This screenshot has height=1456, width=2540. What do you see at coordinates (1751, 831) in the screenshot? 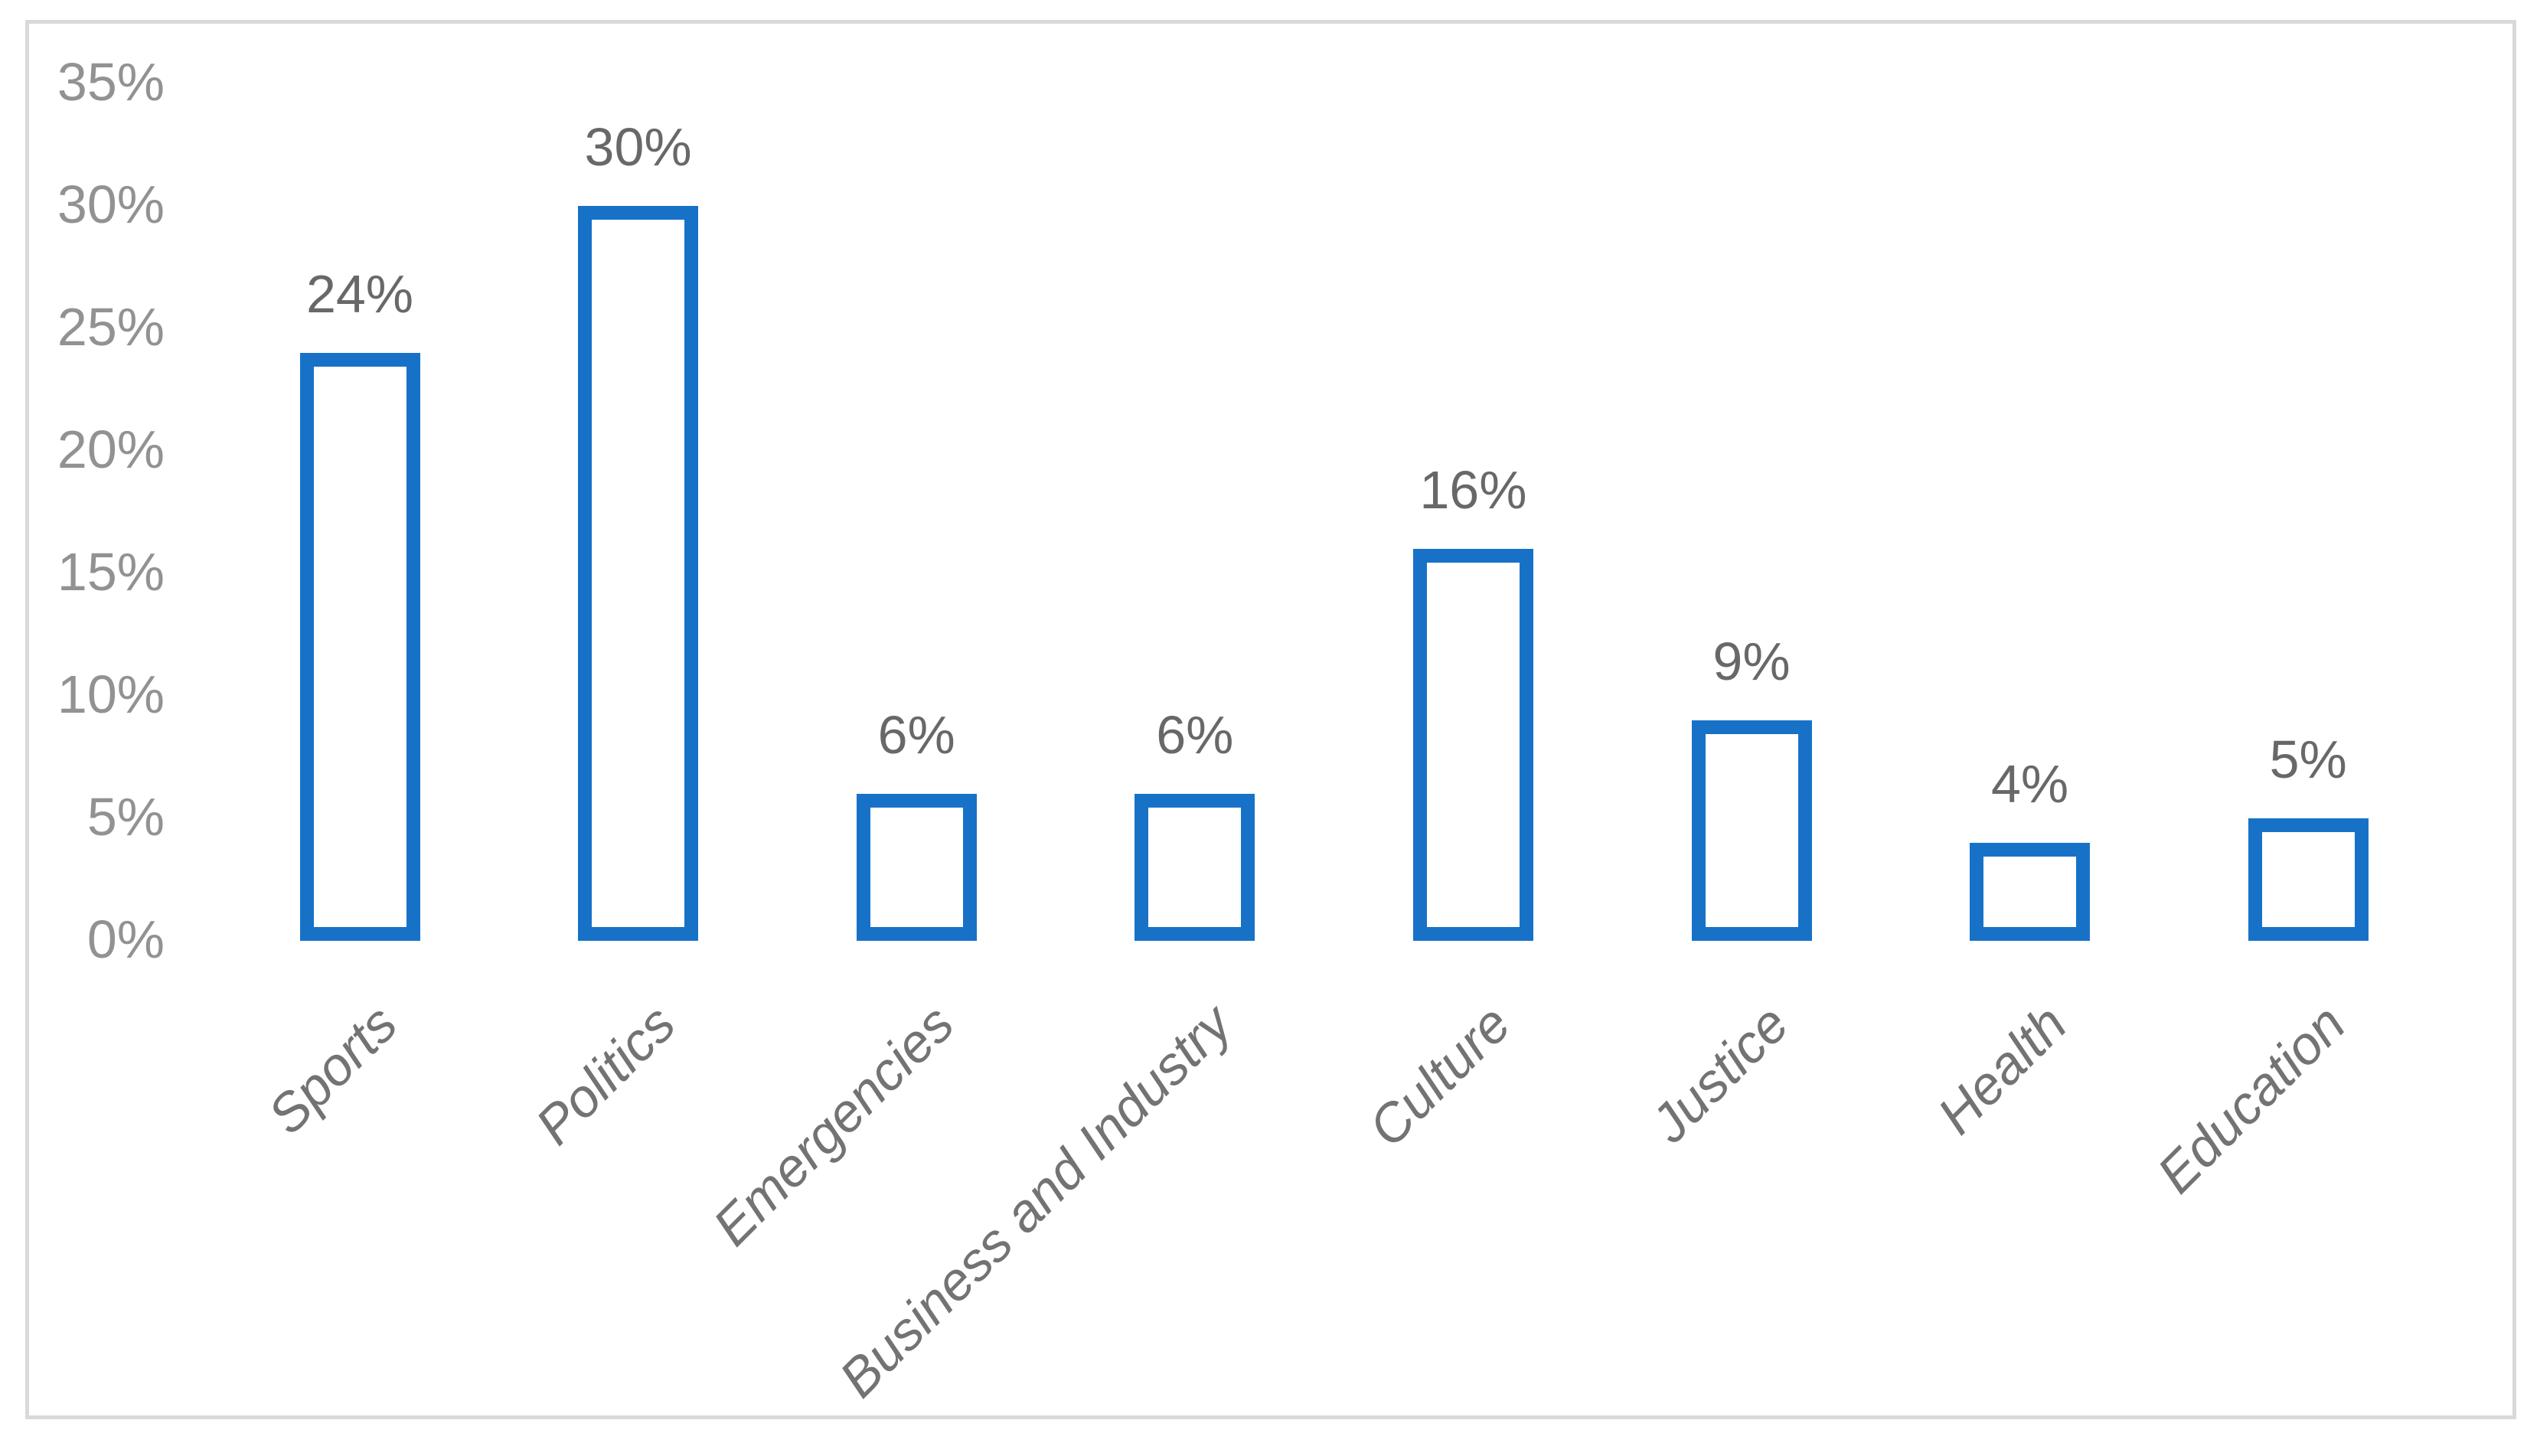
I see `bar-justice` at bounding box center [1751, 831].